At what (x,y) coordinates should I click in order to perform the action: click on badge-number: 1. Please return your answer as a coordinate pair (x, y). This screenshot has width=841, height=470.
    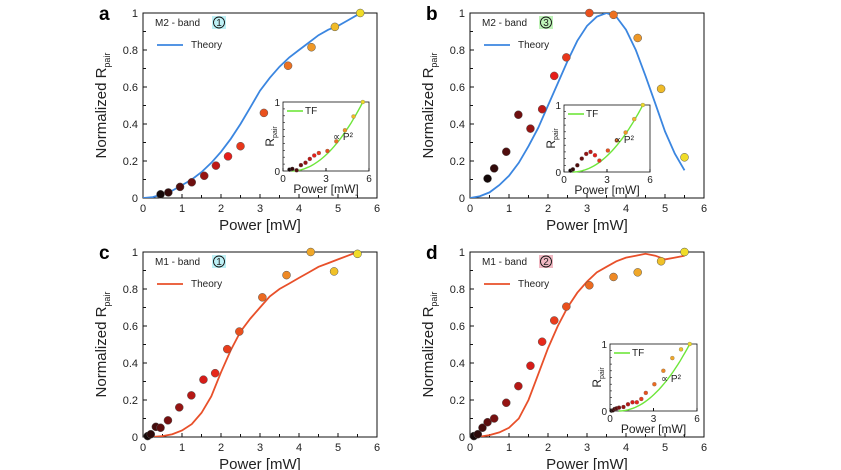
    Looking at the image, I should click on (219, 23).